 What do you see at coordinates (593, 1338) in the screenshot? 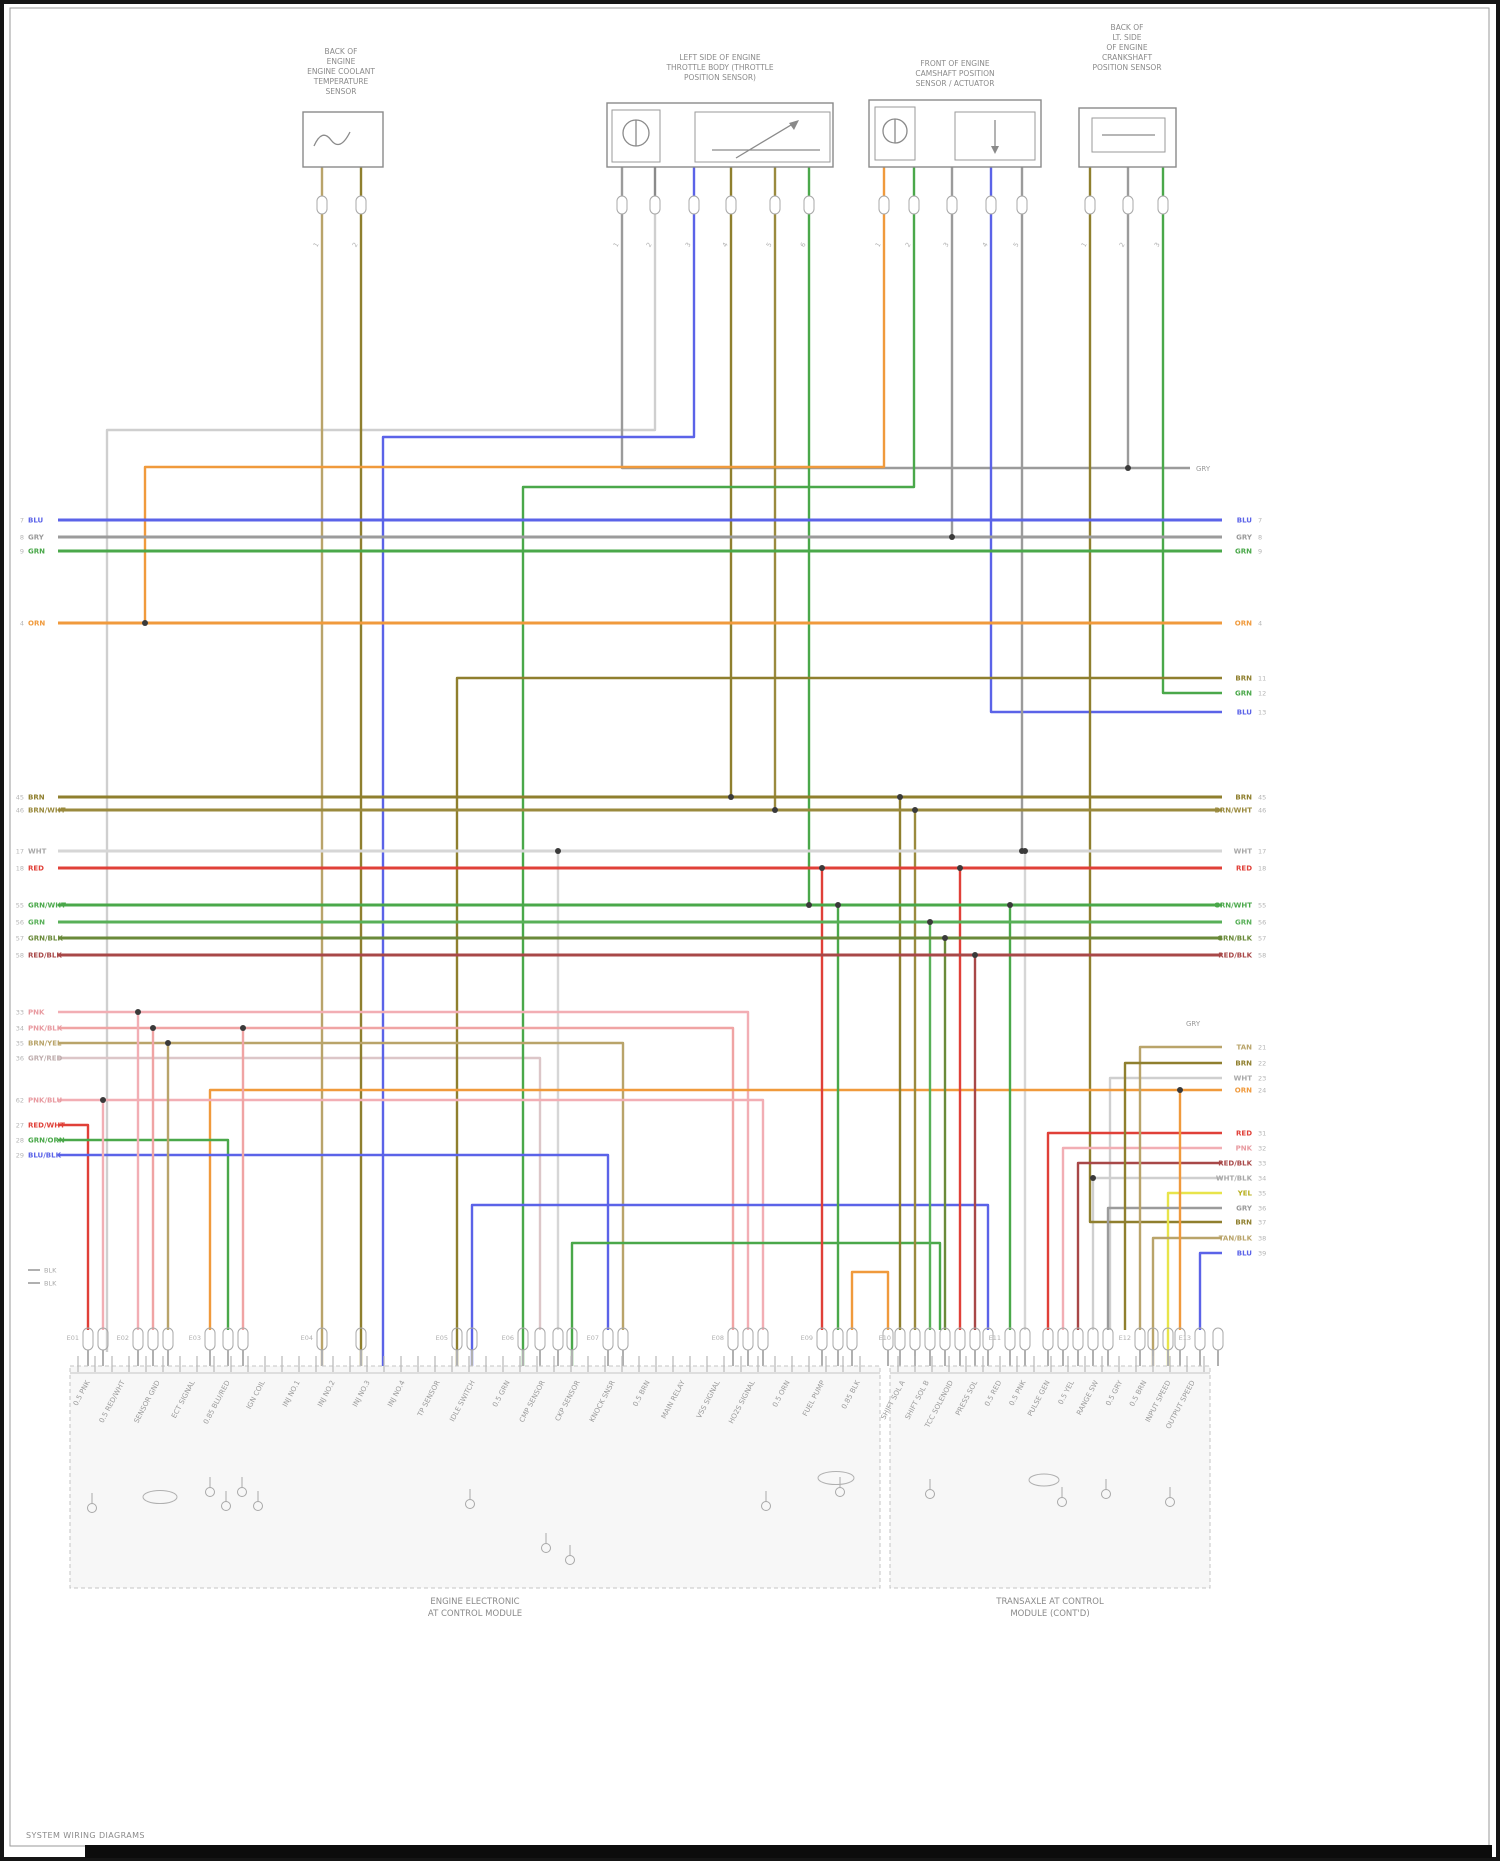
I see `connector-code: E07` at bounding box center [593, 1338].